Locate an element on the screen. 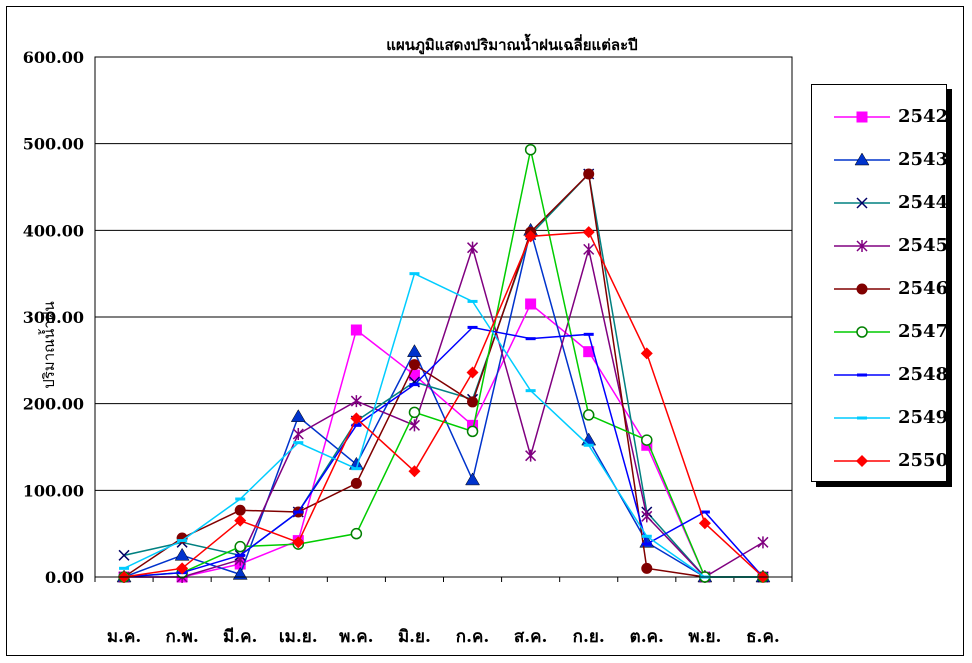 This screenshot has height=663, width=972. x-tick-label: ก.พ. is located at coordinates (181, 637).